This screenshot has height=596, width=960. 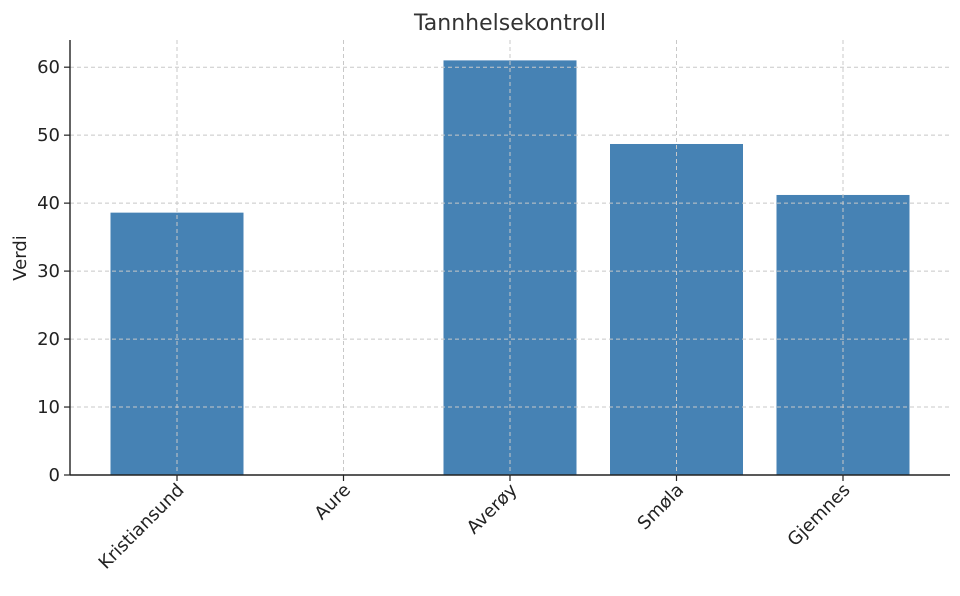 What do you see at coordinates (48, 407) in the screenshot?
I see `y-tick-label: 10` at bounding box center [48, 407].